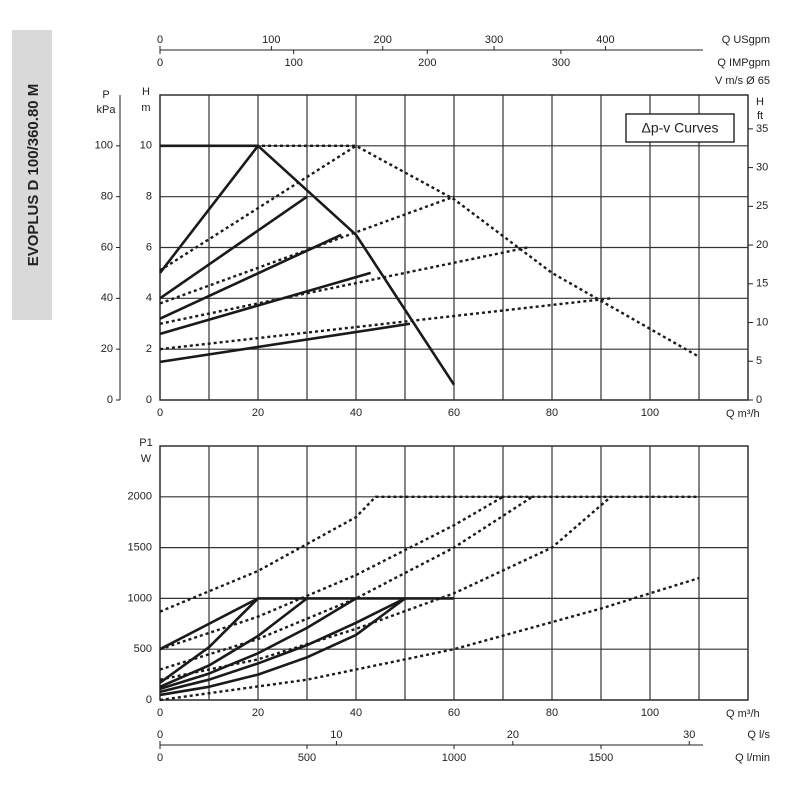 The width and height of the screenshot is (800, 800). Describe the element at coordinates (145, 443) in the screenshot. I see `y-axis-label: P1` at that location.